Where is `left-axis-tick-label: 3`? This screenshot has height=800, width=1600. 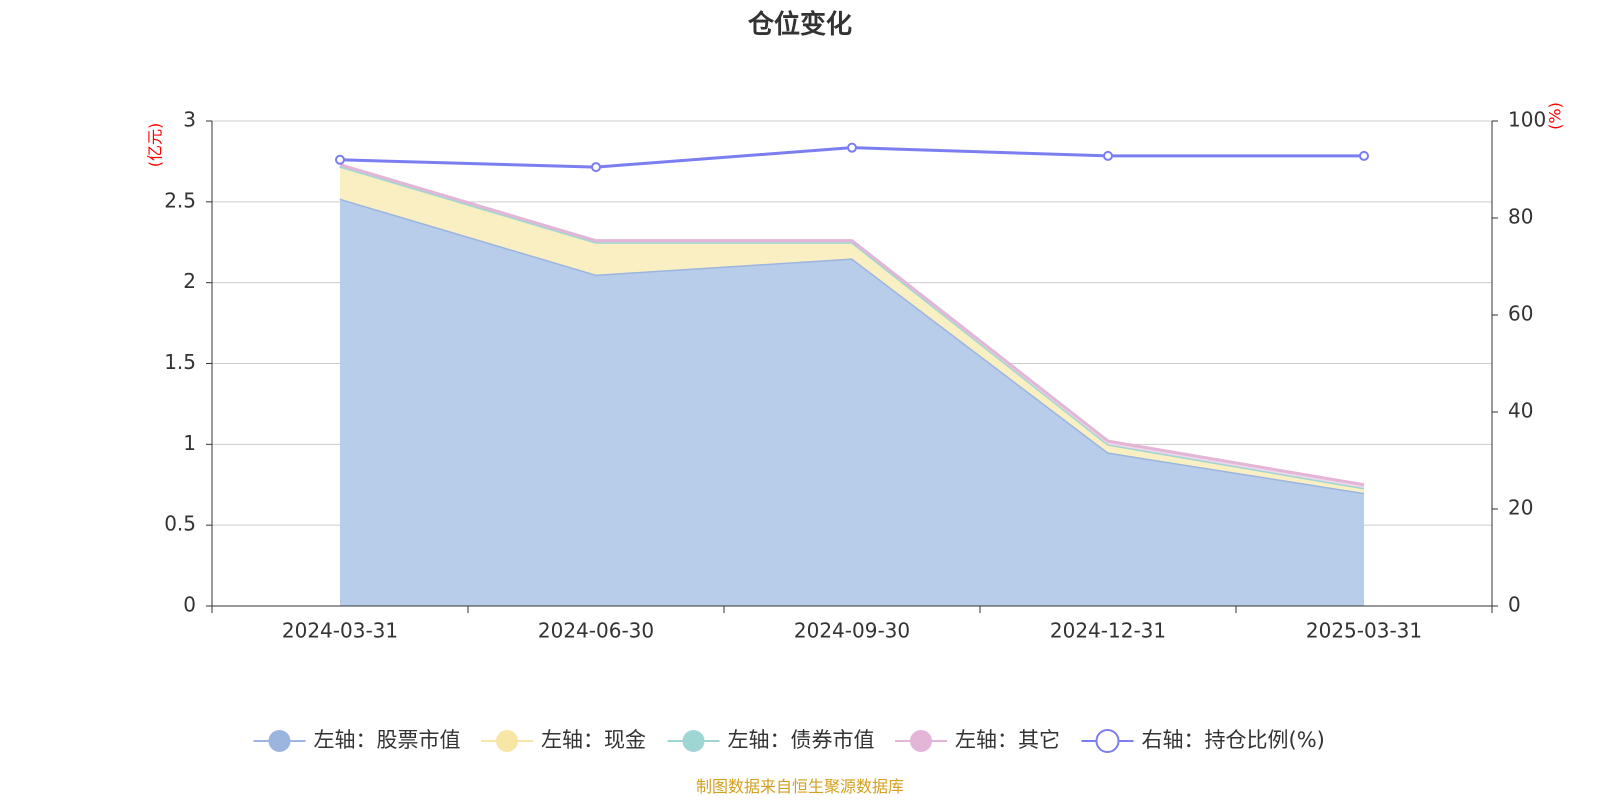 left-axis-tick-label: 3 is located at coordinates (189, 120).